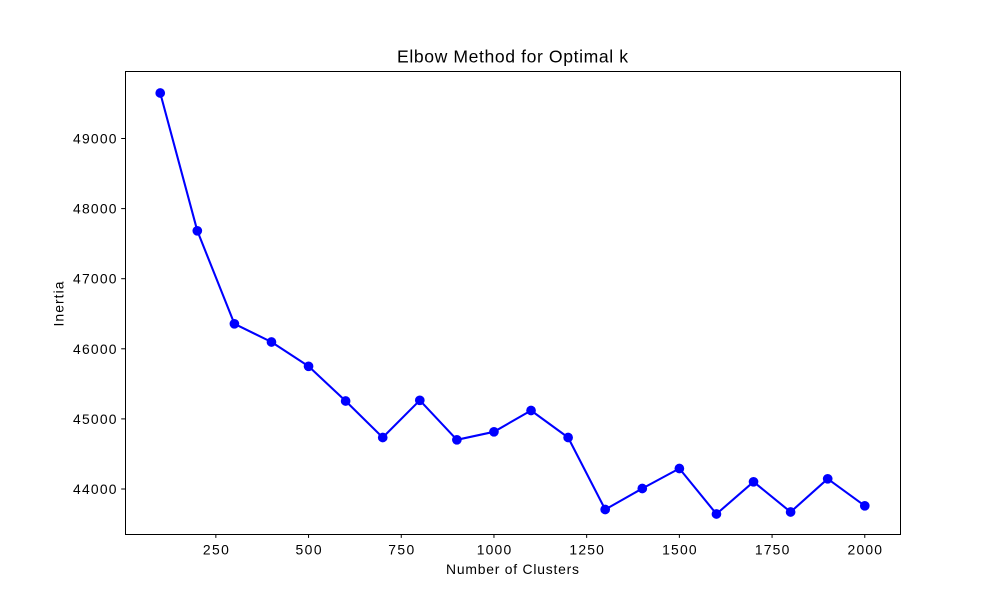 The image size is (1000, 600). I want to click on svg-text: 1500, so click(679, 550).